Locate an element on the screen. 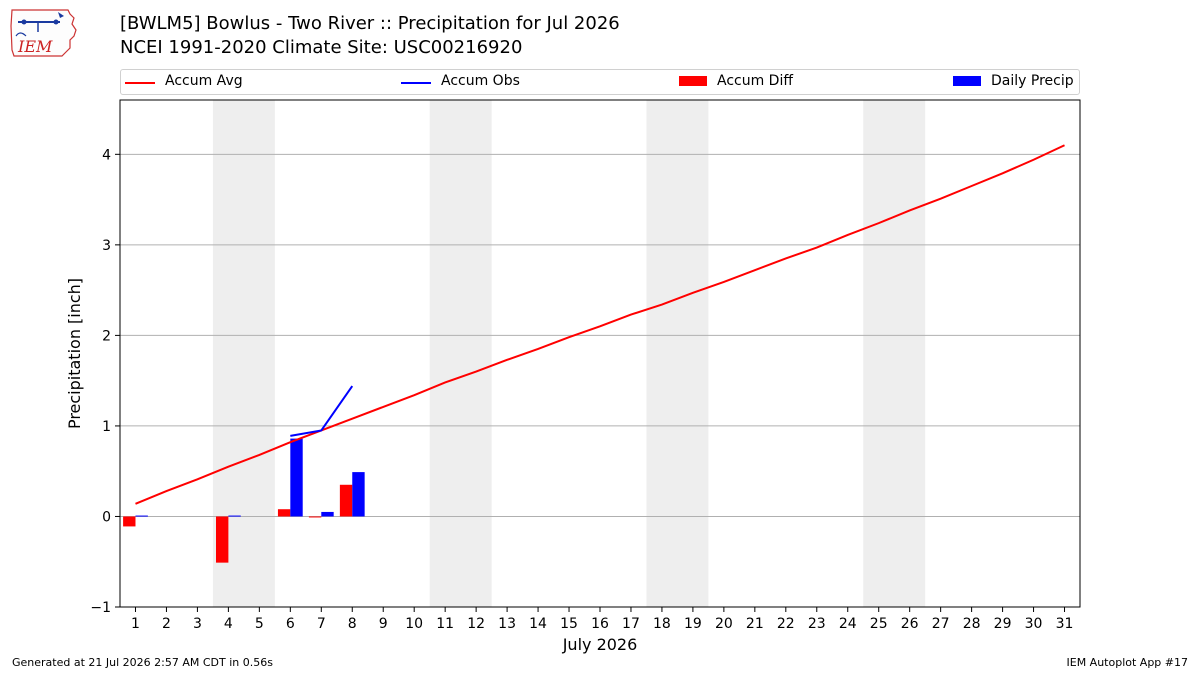 The image size is (1200, 675). iem-logo: IEM is located at coordinates (43, 33).